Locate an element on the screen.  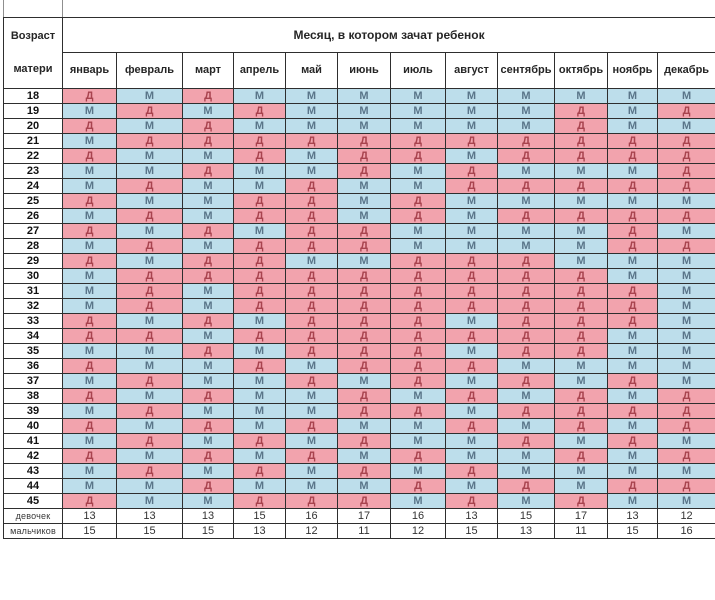
table-edge-line-left is located at coordinates (3, 9).